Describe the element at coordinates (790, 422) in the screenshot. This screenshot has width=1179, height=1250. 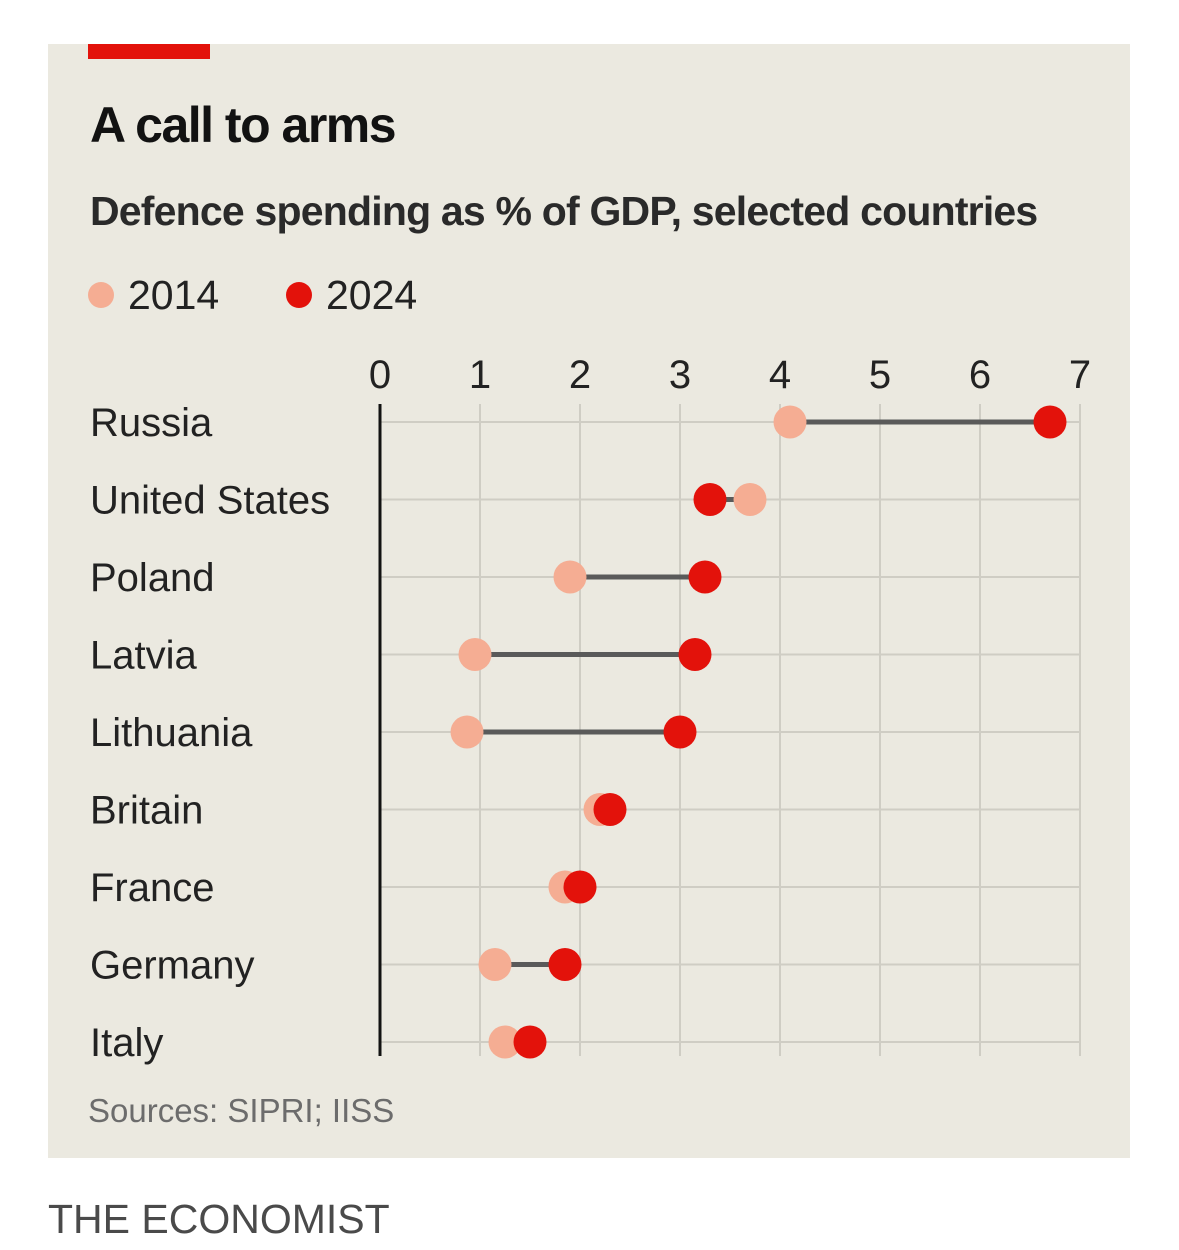
I see `dot-2014-russia` at that location.